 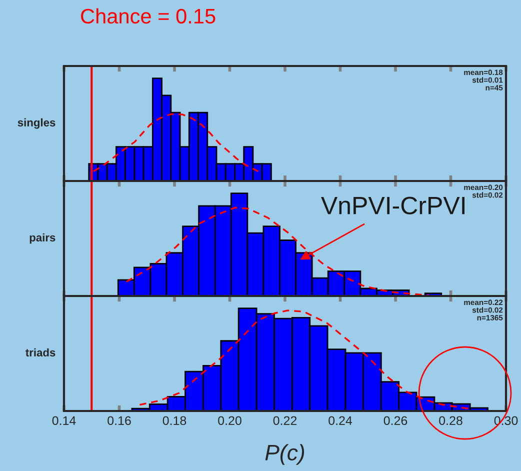 What do you see at coordinates (43, 238) in the screenshot?
I see `y-axis-title: pairs` at bounding box center [43, 238].